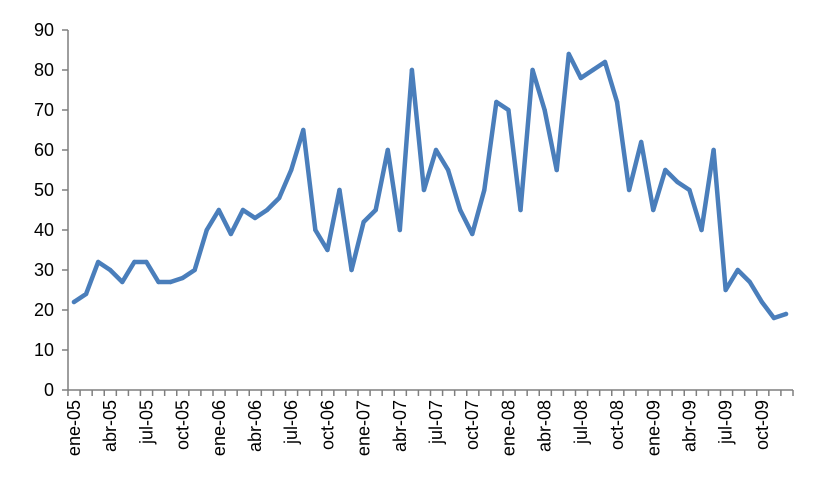 The height and width of the screenshot is (496, 824). What do you see at coordinates (74, 428) in the screenshot?
I see `x-tick-label: ene-05` at bounding box center [74, 428].